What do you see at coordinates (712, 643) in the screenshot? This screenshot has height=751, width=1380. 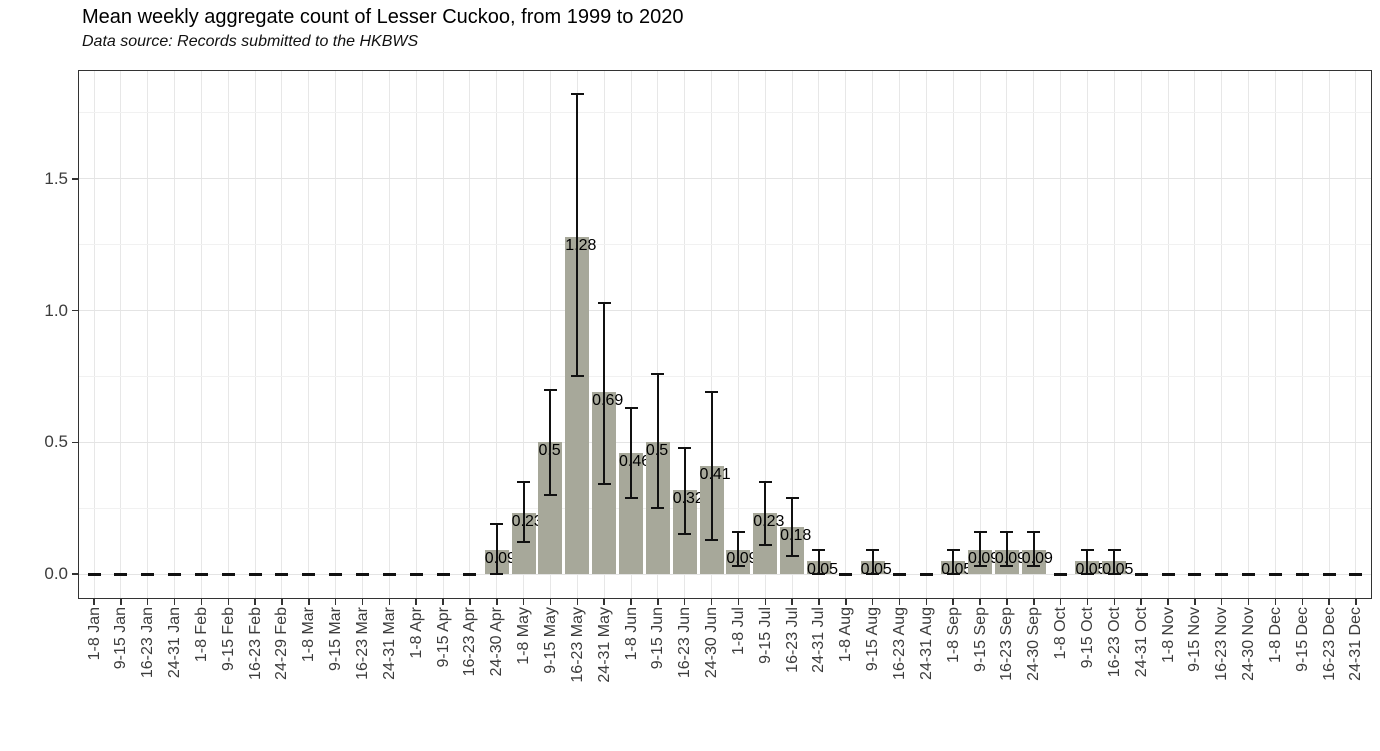 I see `x-axis-label: 24-30 Jun` at bounding box center [712, 643].